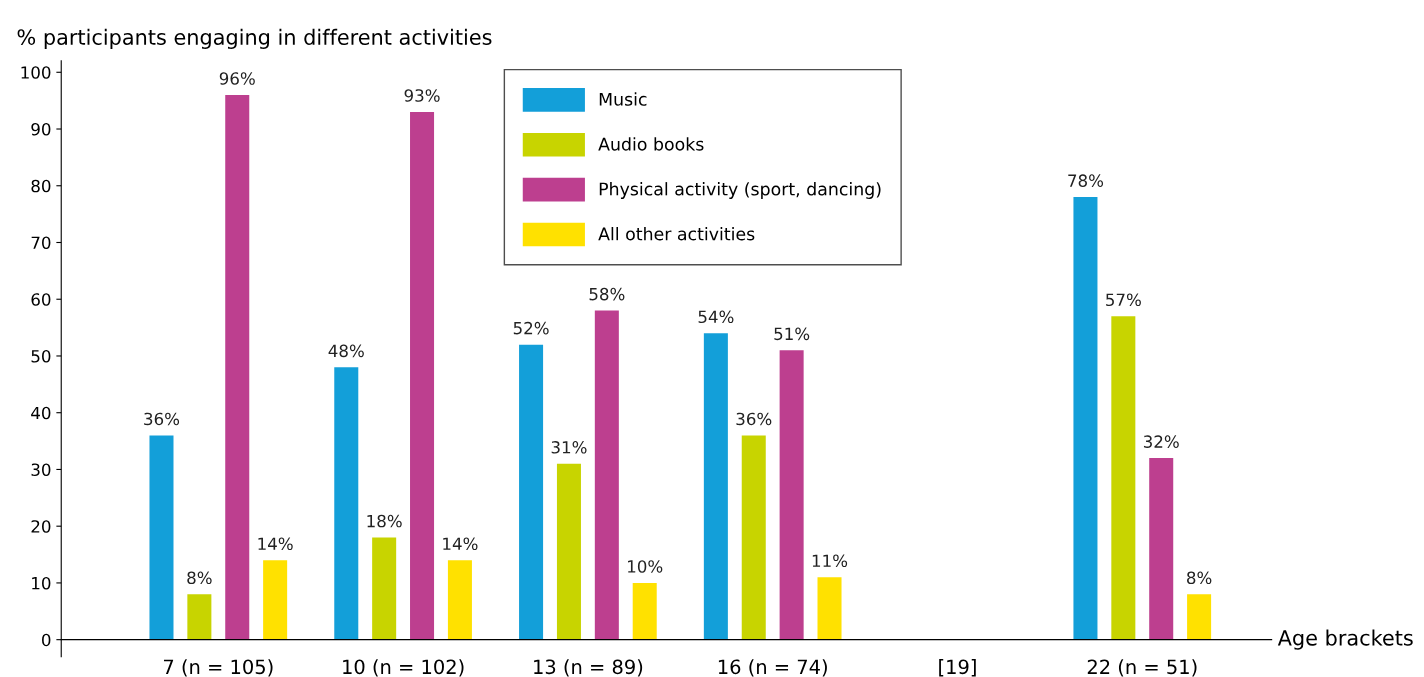  Describe the element at coordinates (41, 356) in the screenshot. I see `y-tick-label: 50` at that location.